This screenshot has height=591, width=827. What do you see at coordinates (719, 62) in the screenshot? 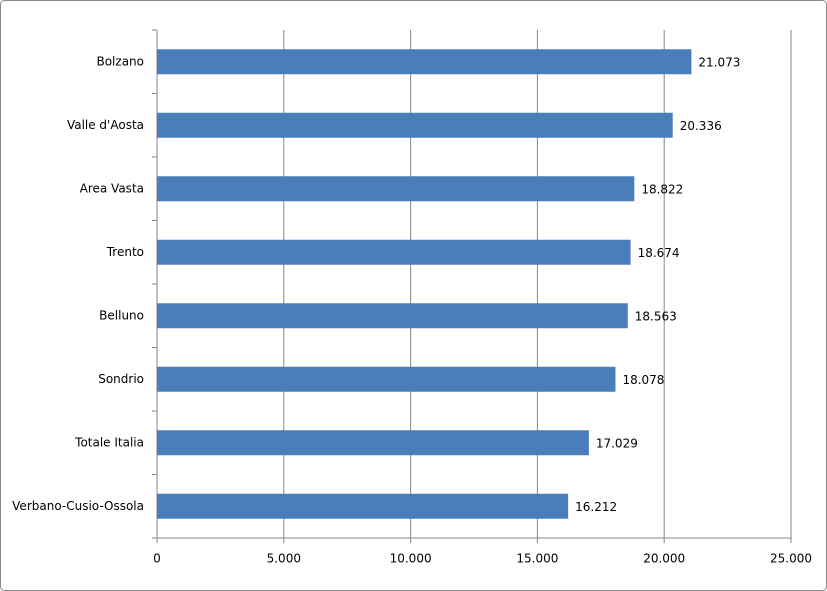
I see `data-label: 21.073` at bounding box center [719, 62].